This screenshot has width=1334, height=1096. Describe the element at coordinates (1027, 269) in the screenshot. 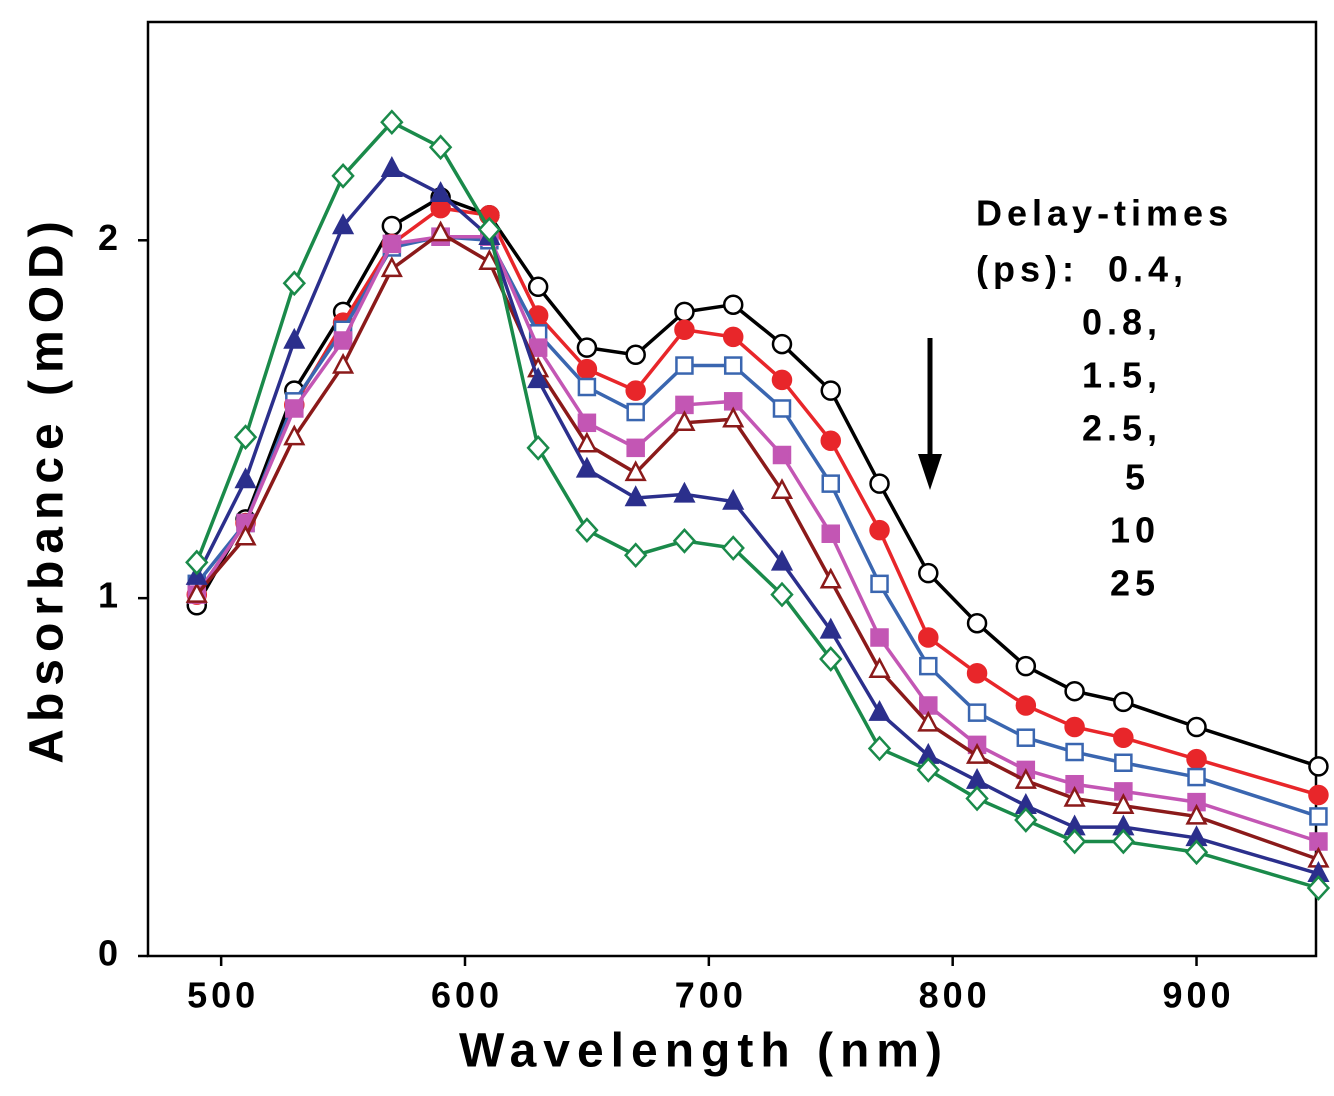

I see `legend-unit: (ps):` at that location.